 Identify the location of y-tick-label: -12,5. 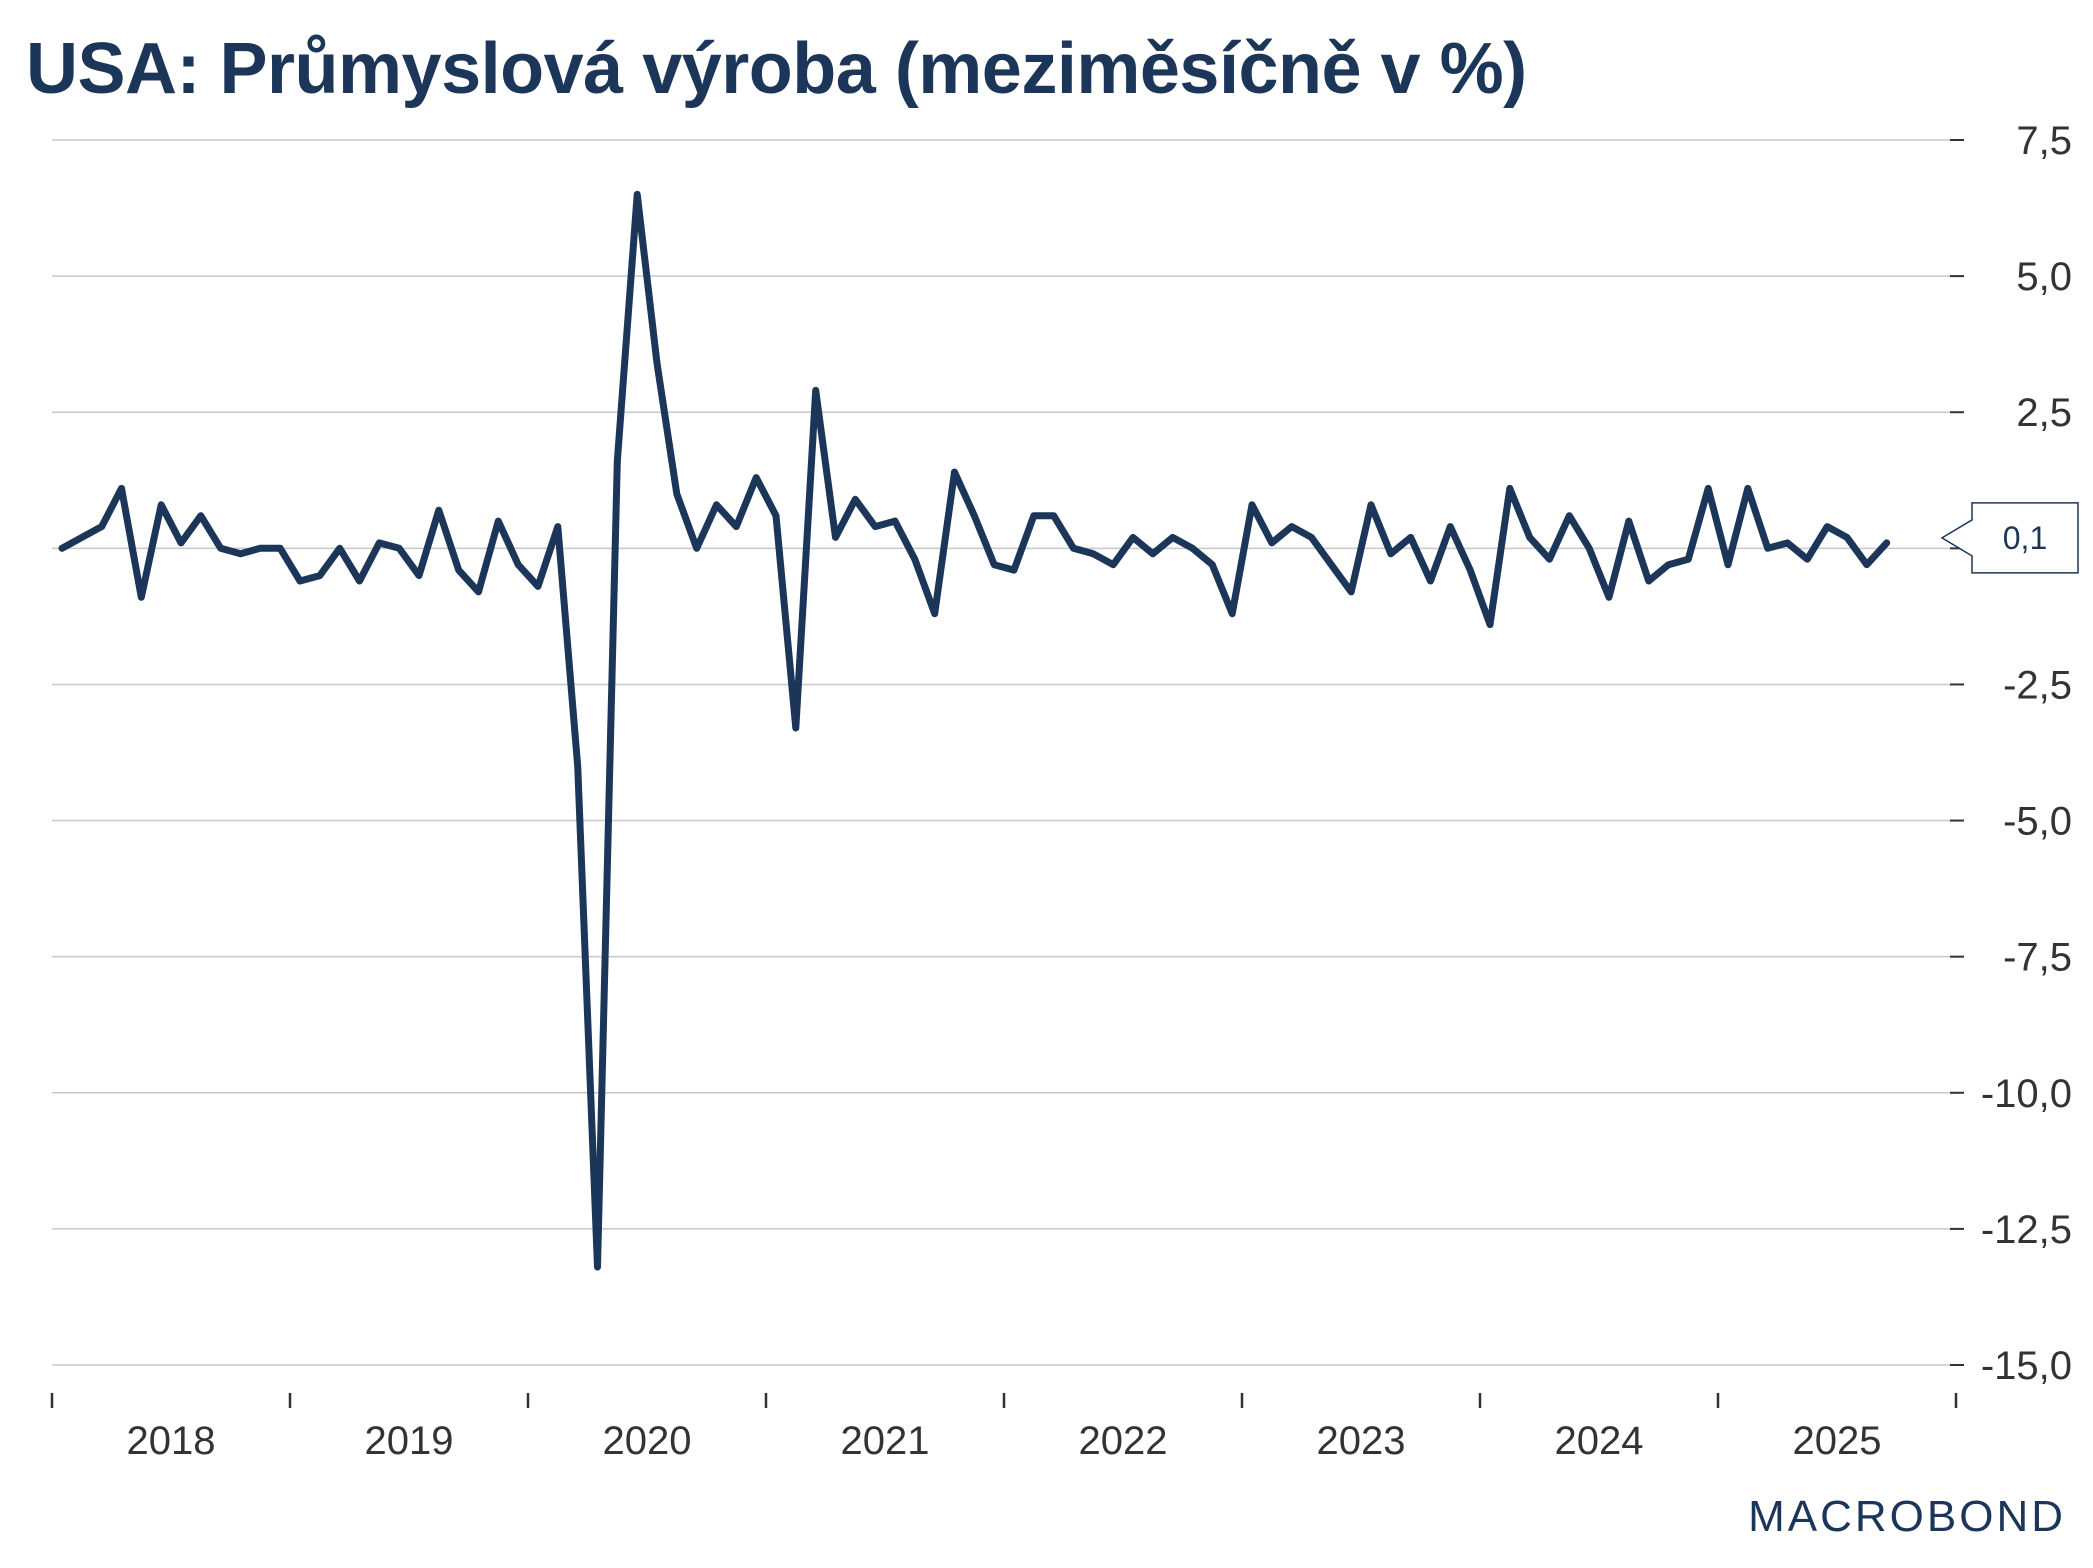
(2026, 1230).